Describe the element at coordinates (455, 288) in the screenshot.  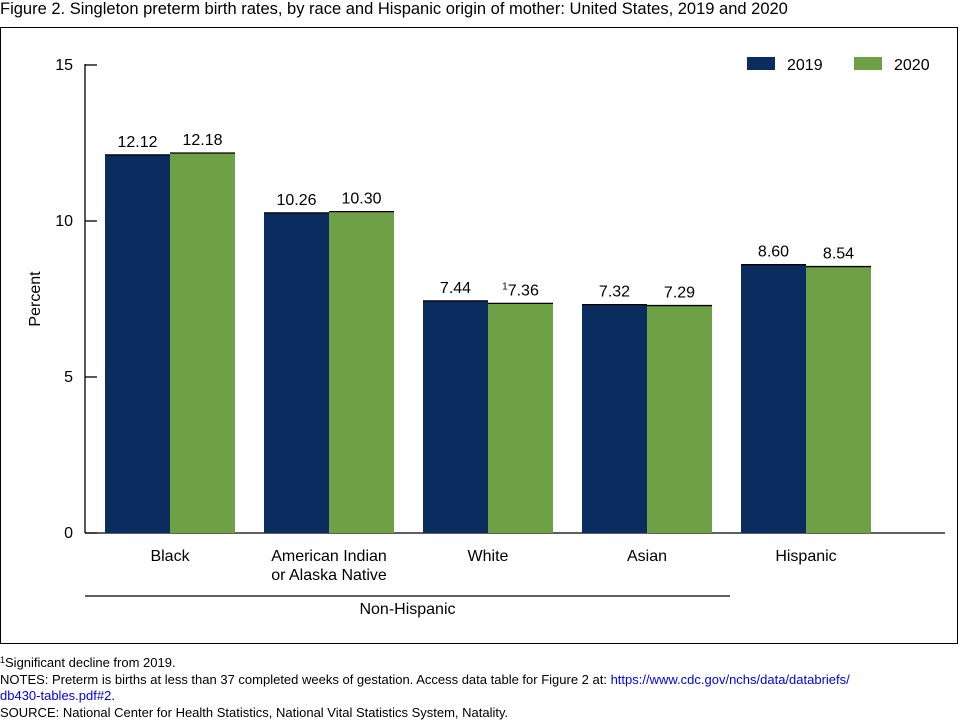
I see `data-label: 7.44` at that location.